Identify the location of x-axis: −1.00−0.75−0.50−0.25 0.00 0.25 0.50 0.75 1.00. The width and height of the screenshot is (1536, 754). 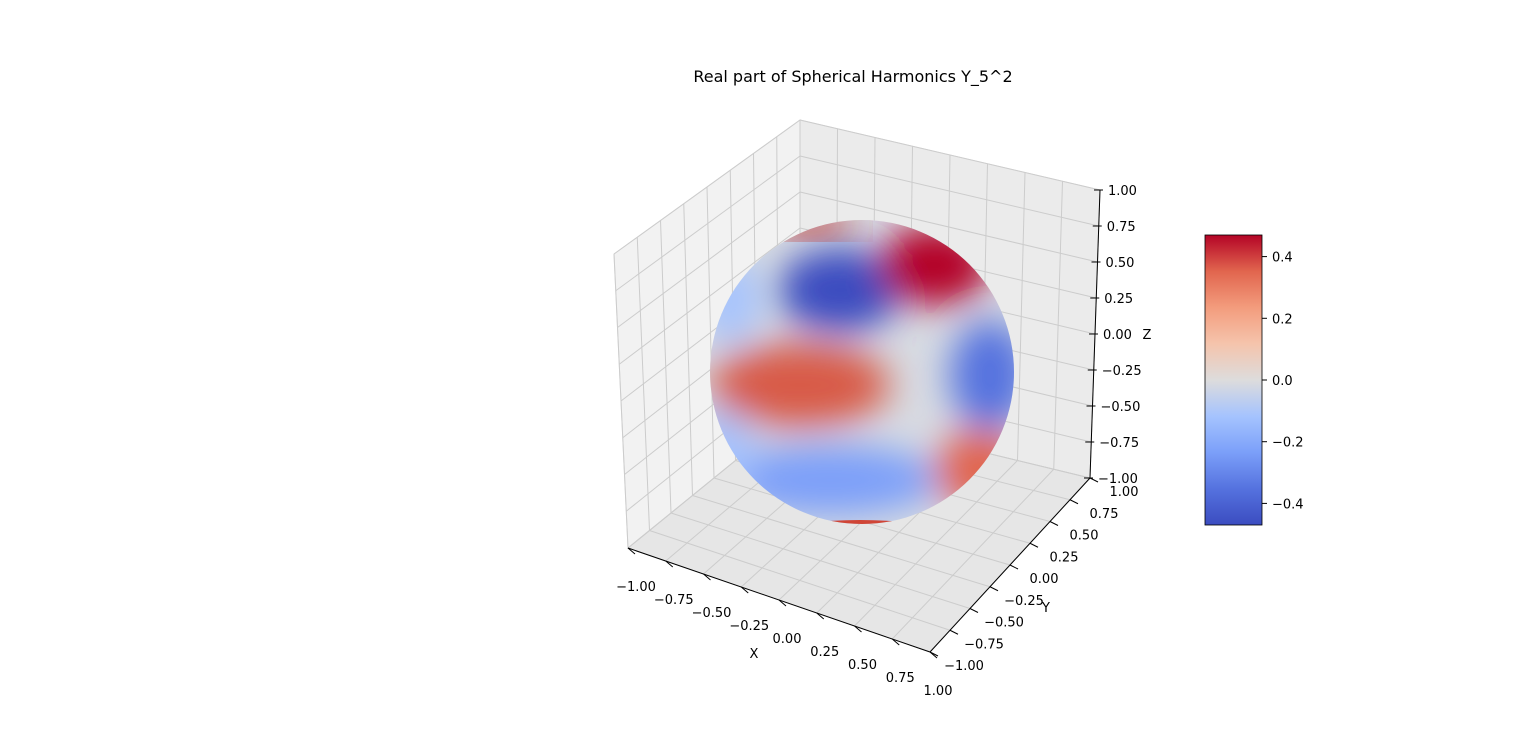
(784, 623).